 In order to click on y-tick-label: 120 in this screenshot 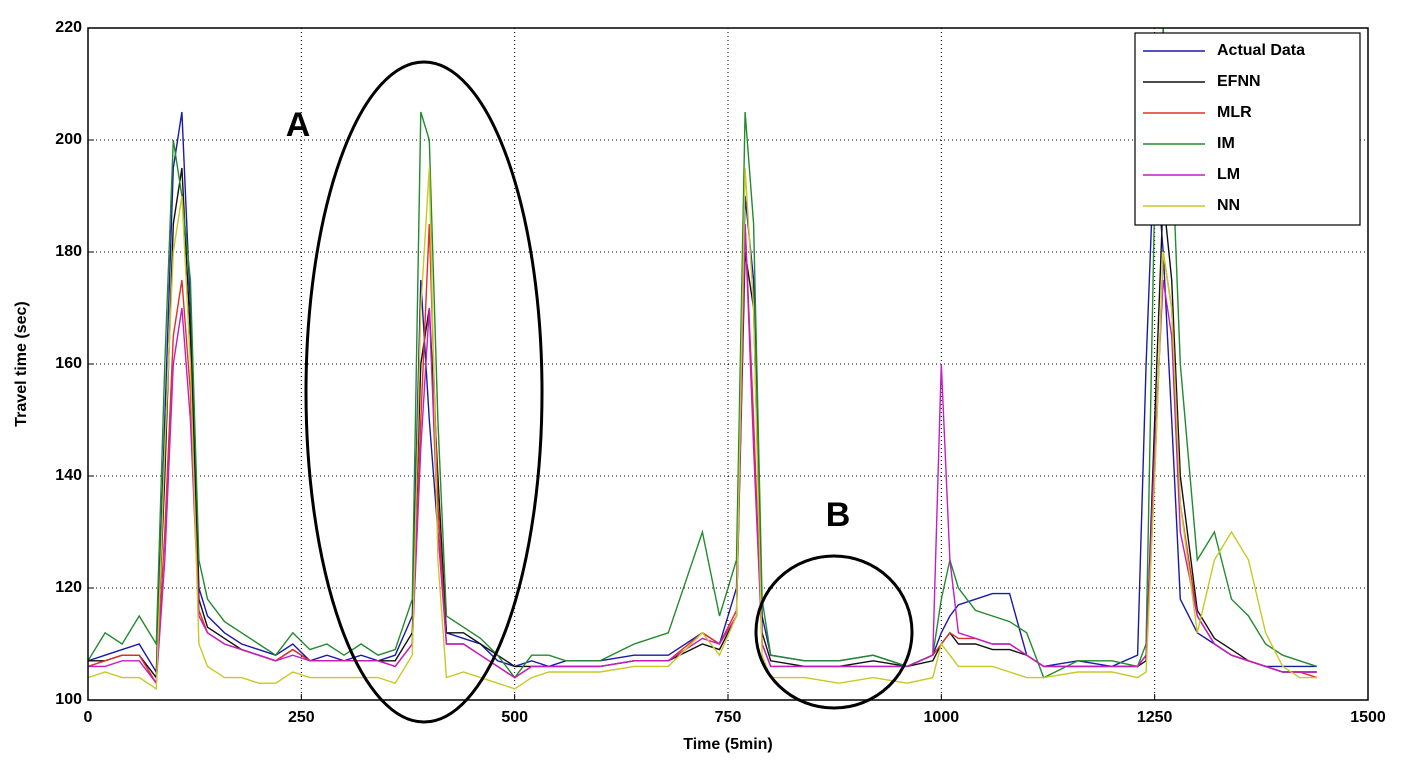, I will do `click(68, 587)`.